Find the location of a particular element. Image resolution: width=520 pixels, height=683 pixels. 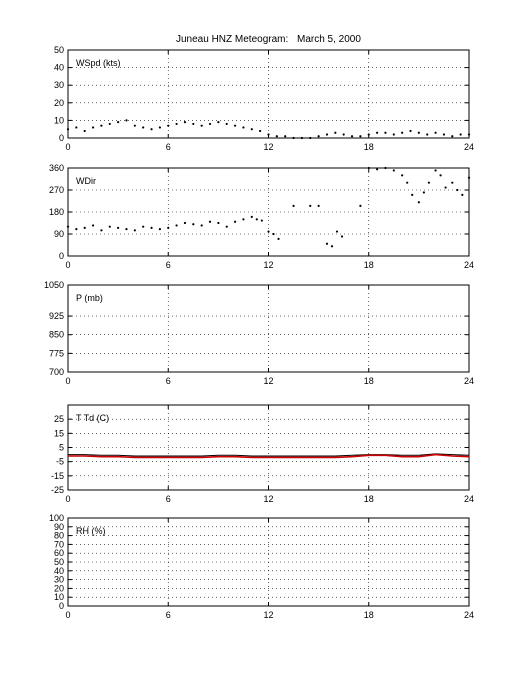

y-tick-label: 100 is located at coordinates (56, 518).